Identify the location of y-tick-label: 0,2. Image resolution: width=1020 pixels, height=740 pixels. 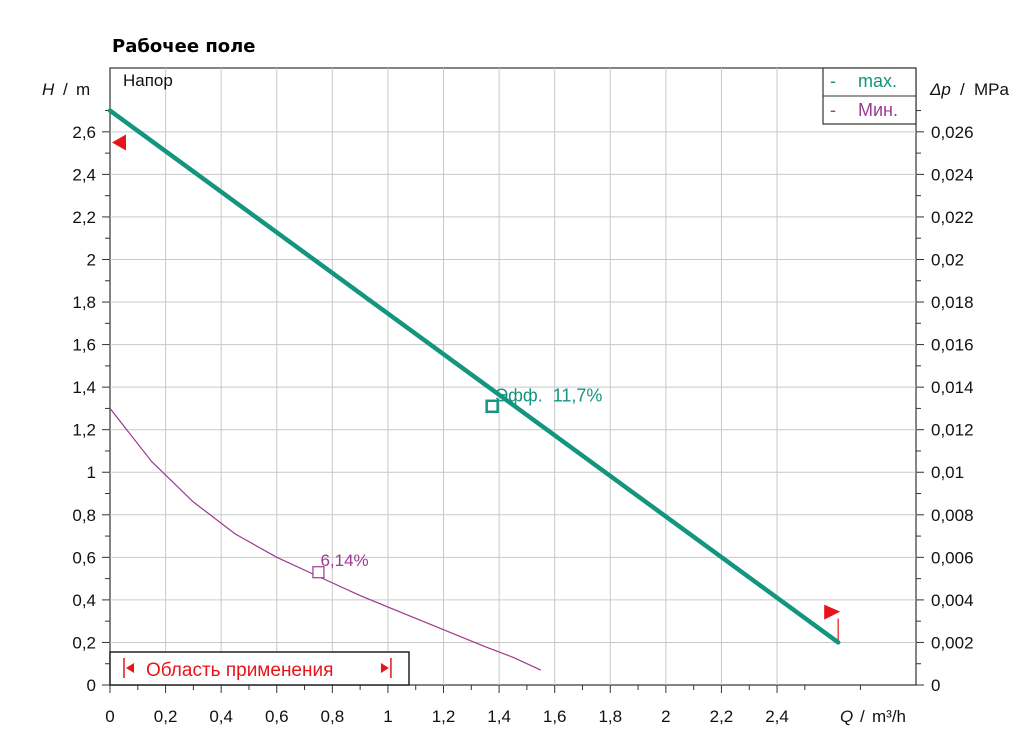
(84, 642).